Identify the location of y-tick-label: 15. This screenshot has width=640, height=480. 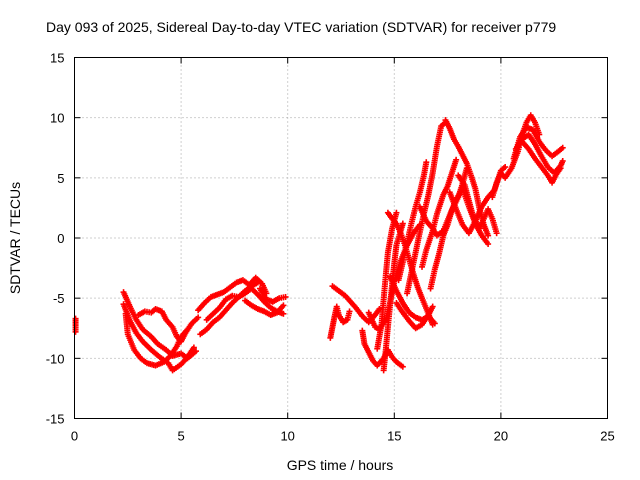
(57, 58).